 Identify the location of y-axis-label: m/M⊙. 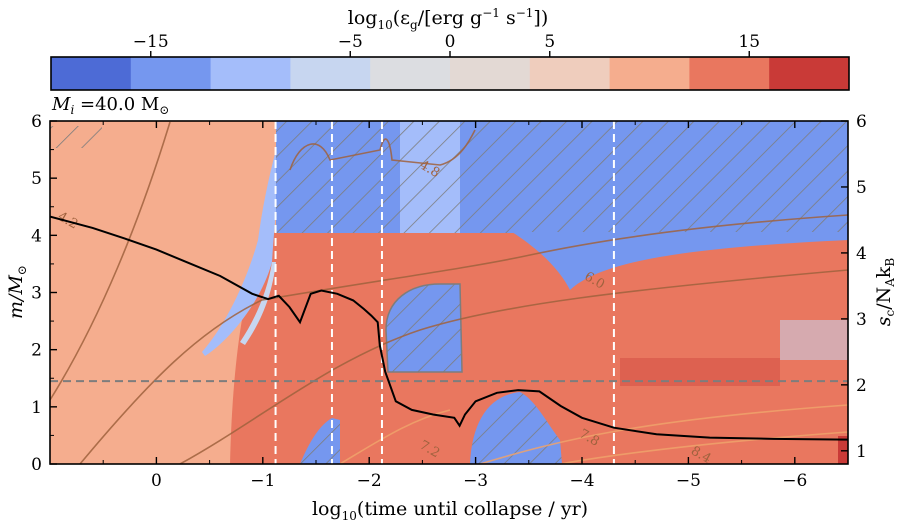
(17, 292).